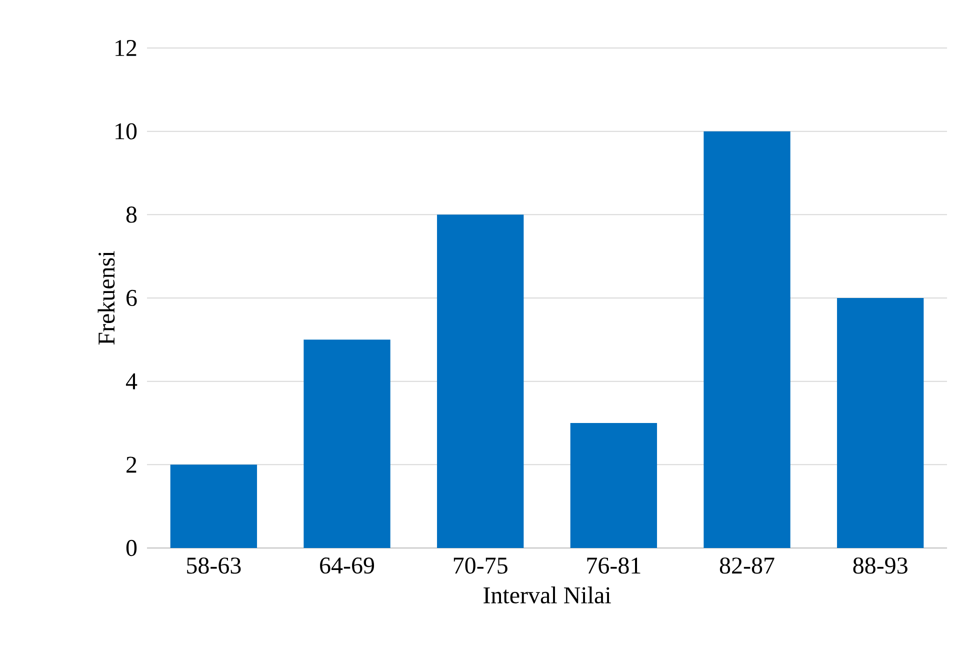  Describe the element at coordinates (481, 566) in the screenshot. I see `x-tick-label: 70-75` at that location.